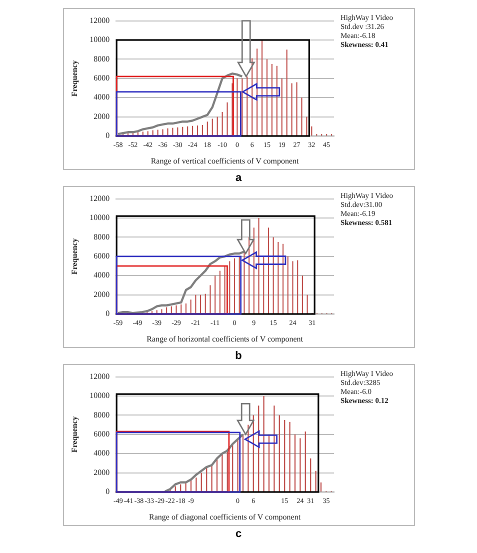  Describe the element at coordinates (238, 356) in the screenshot. I see `text: b` at that location.